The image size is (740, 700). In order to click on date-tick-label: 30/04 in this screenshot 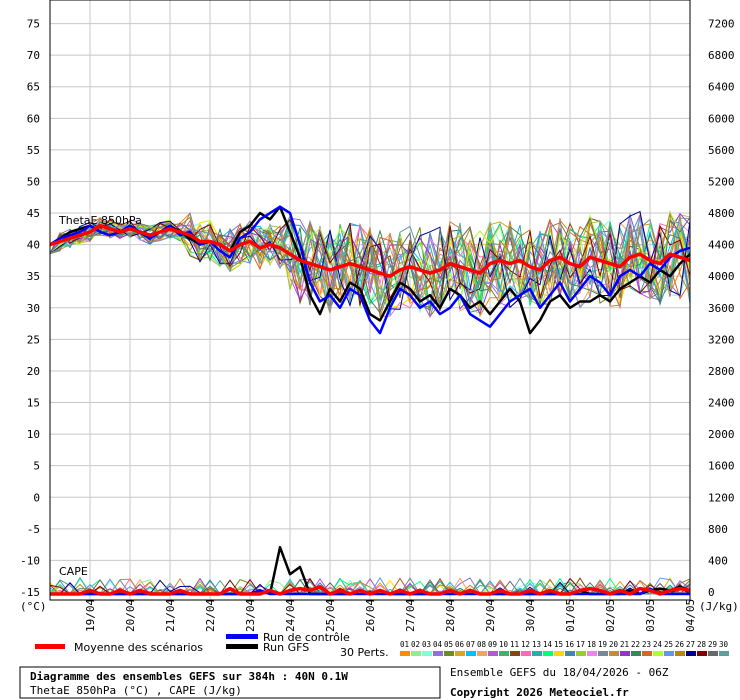, I will do `click(530, 615)`.